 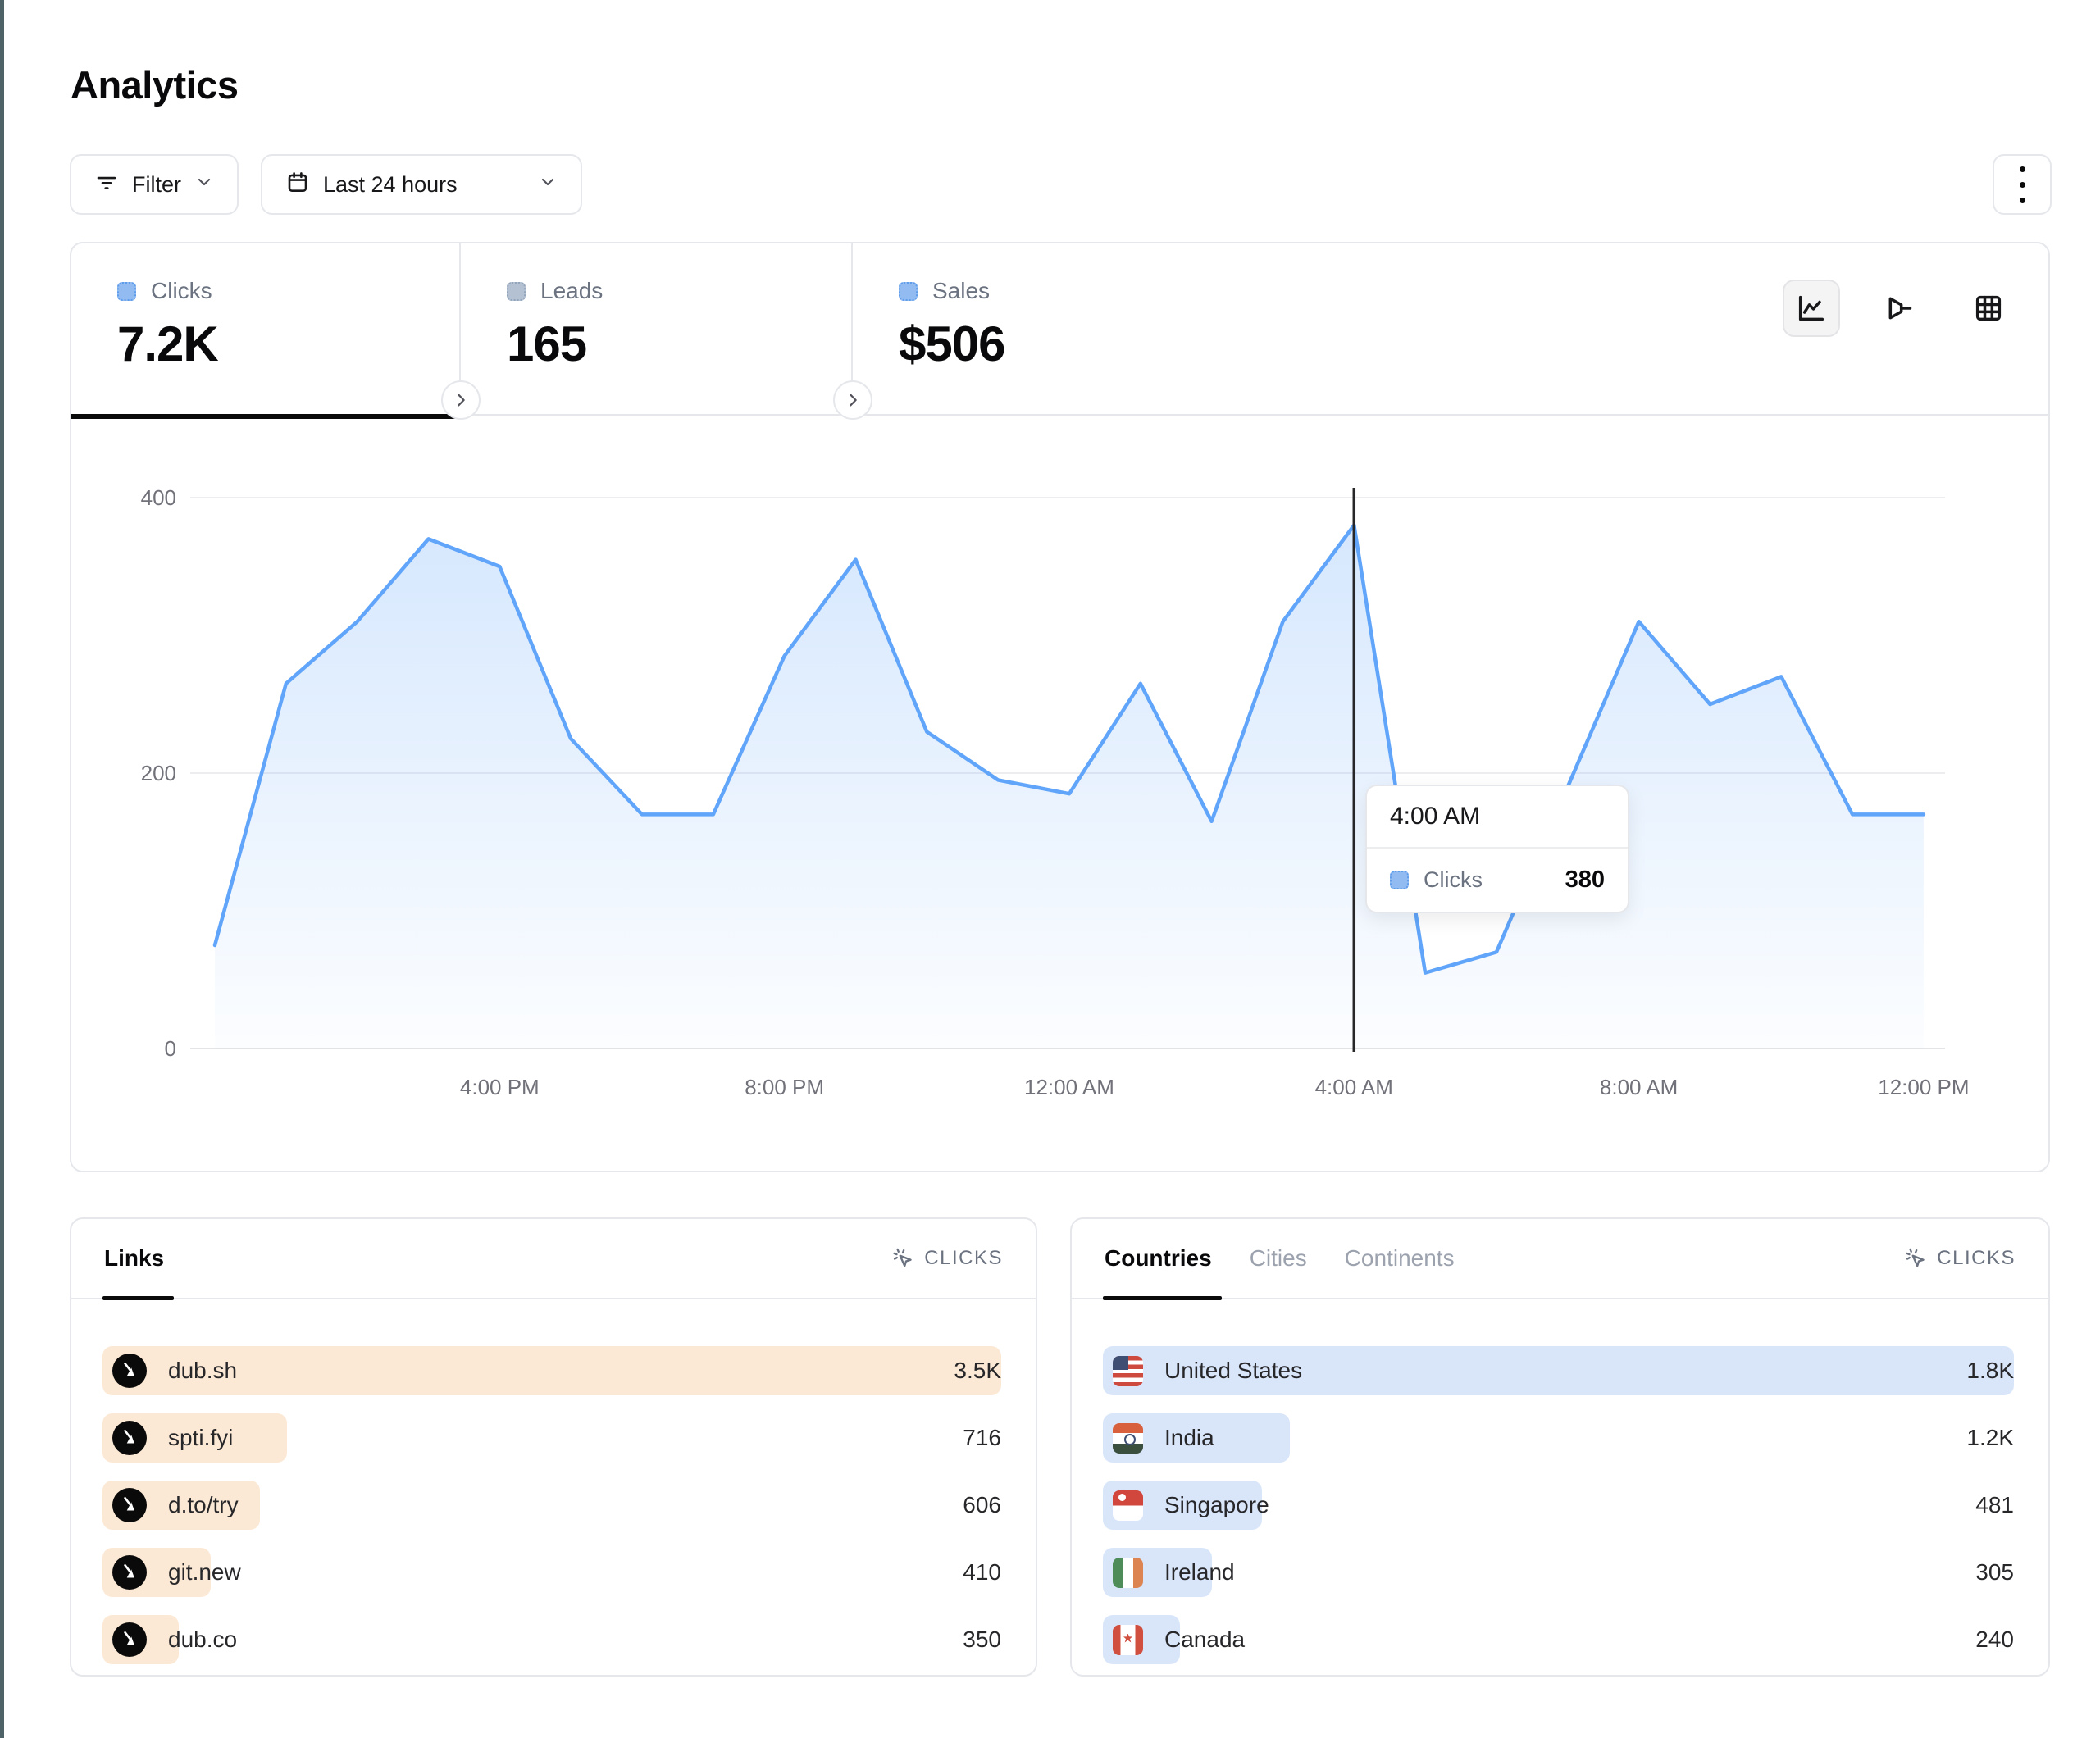 I want to click on x-tick-label: 4:00 PM, so click(x=500, y=1087).